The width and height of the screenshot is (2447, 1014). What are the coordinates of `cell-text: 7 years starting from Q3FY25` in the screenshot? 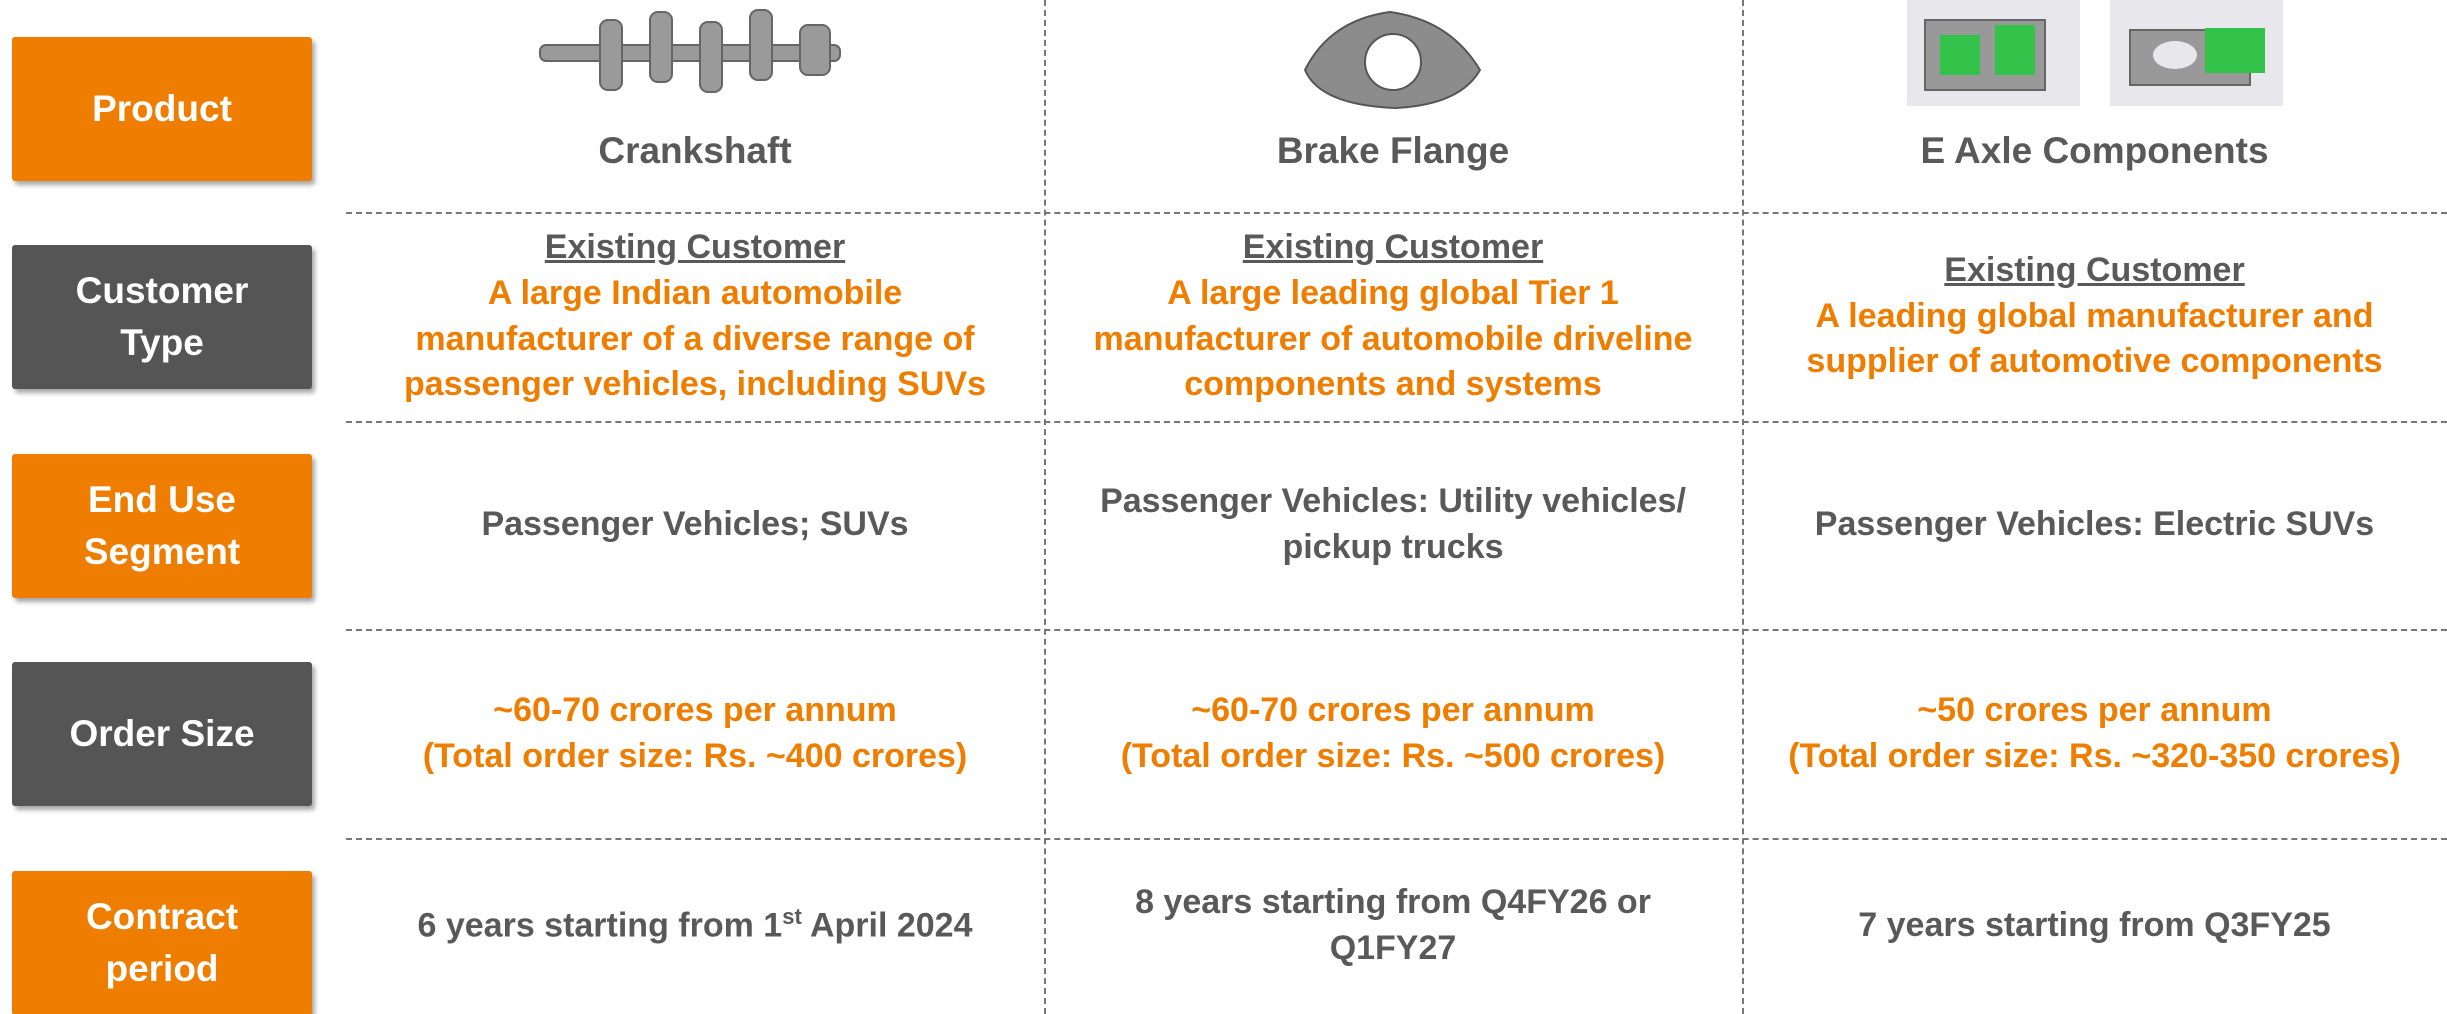 It's located at (2094, 926).